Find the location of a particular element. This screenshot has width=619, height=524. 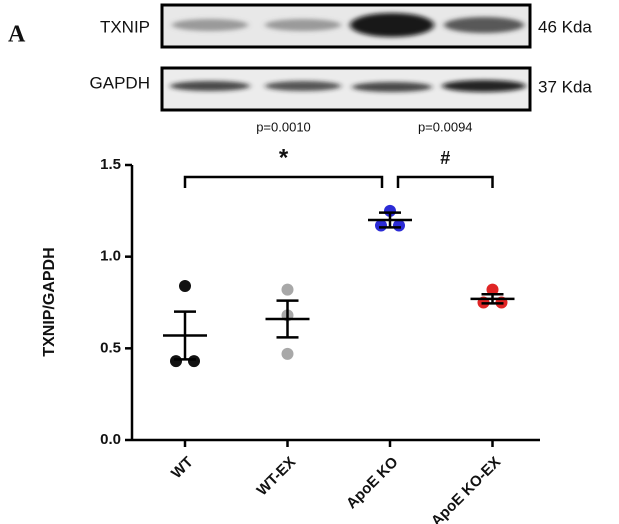

blot-label: TXNIP is located at coordinates (125, 26).